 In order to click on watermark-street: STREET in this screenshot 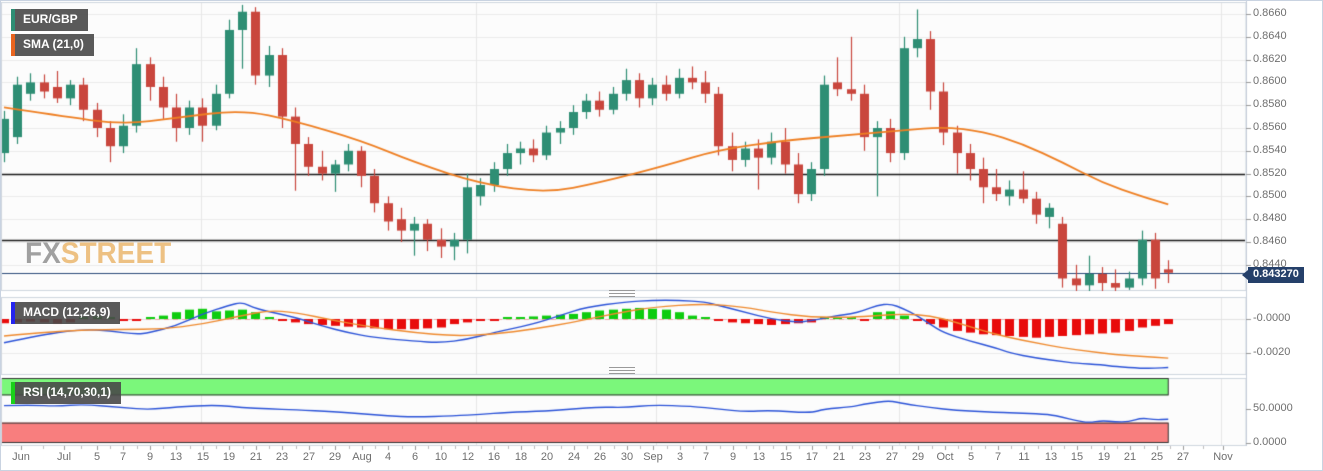, I will do `click(116, 253)`.